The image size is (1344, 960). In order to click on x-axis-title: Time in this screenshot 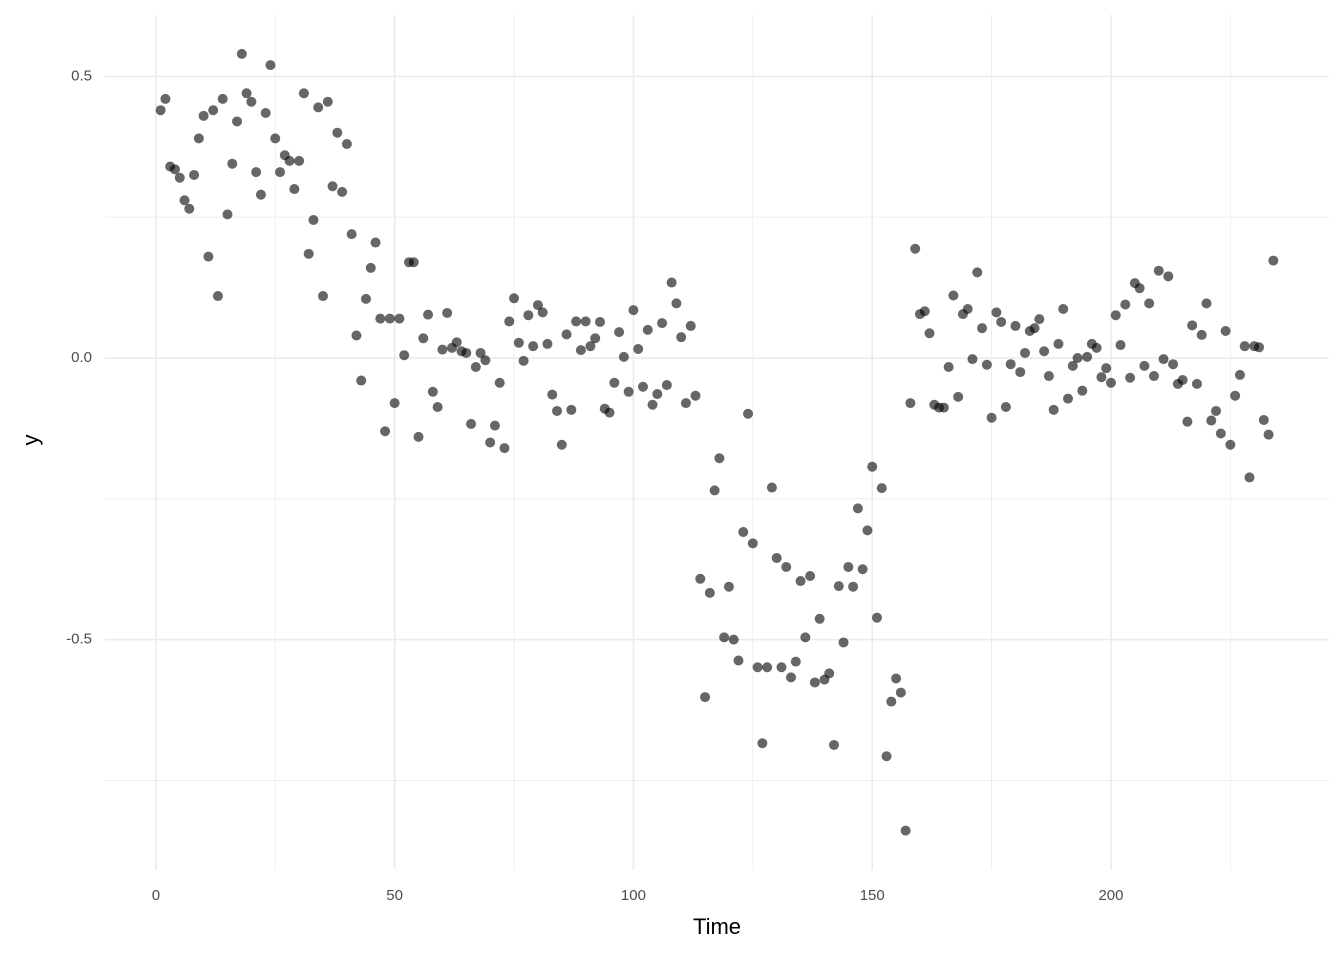, I will do `click(717, 926)`.